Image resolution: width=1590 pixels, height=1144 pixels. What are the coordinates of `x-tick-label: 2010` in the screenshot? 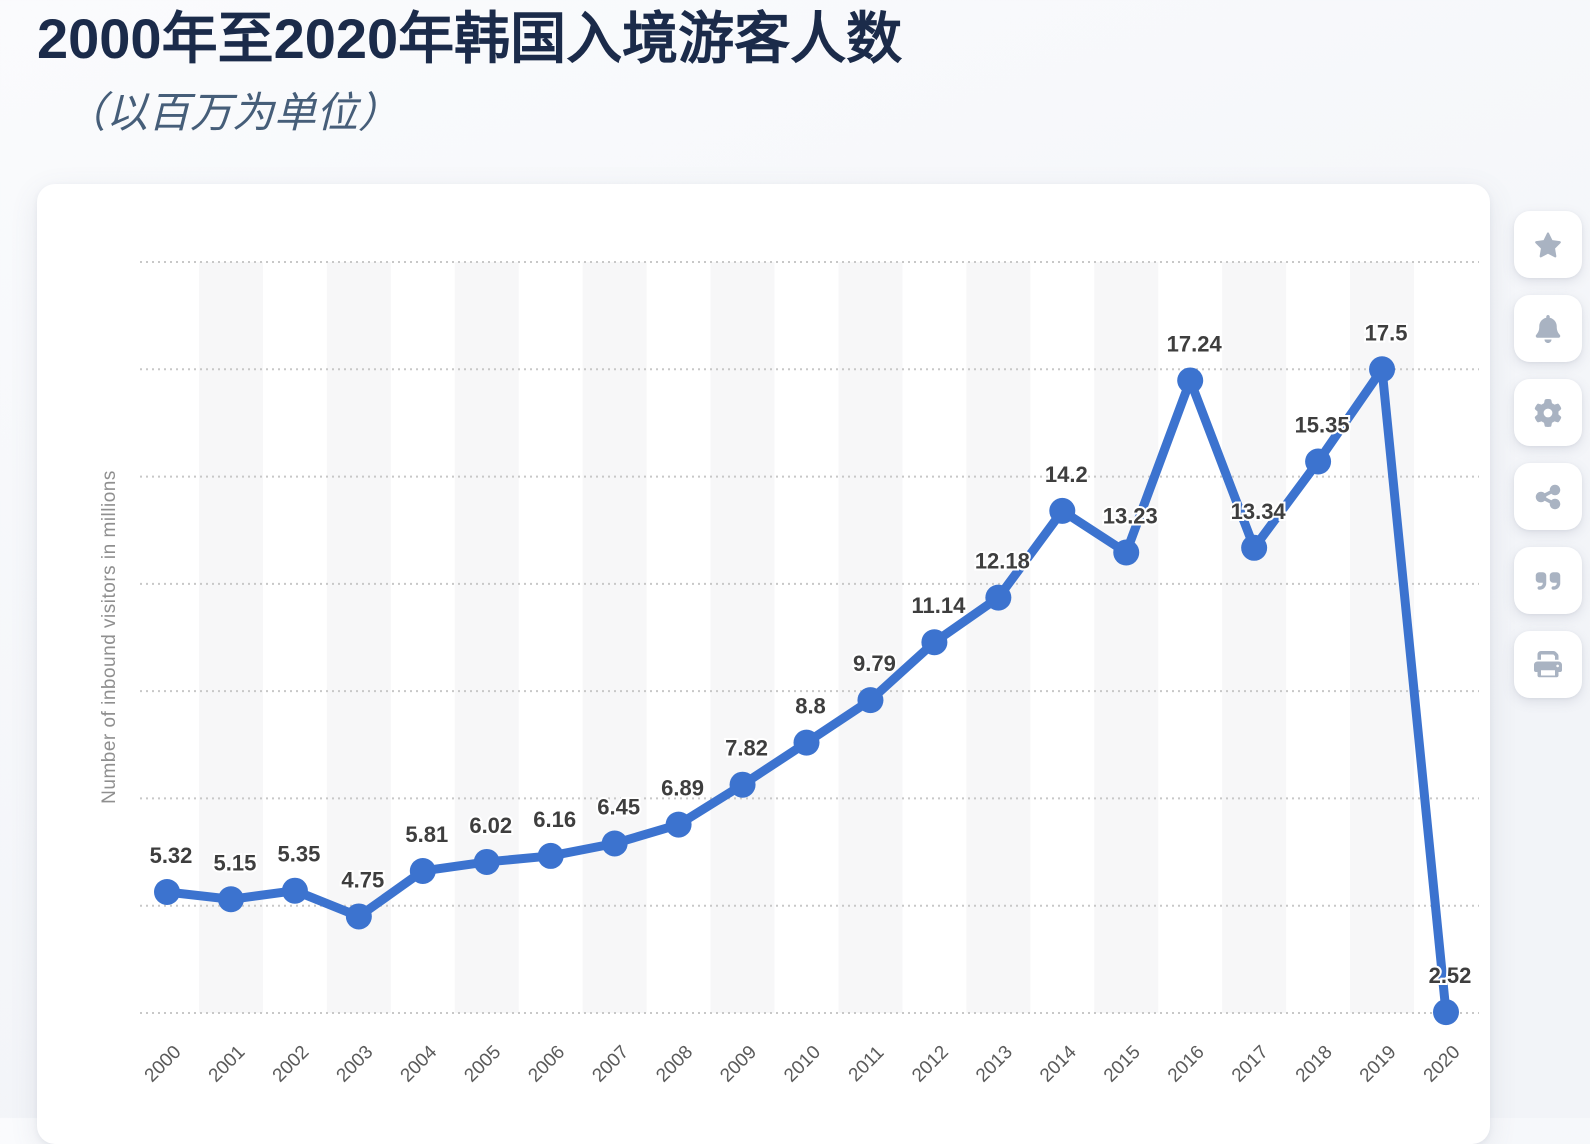 It's located at (802, 1064).